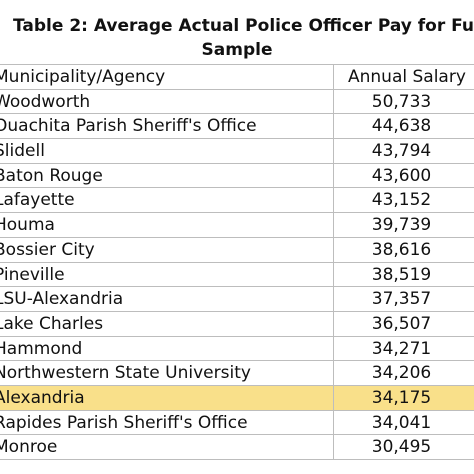 This screenshot has width=474, height=474. What do you see at coordinates (167, 175) in the screenshot?
I see `municipality-cell: Baton Rouge` at bounding box center [167, 175].